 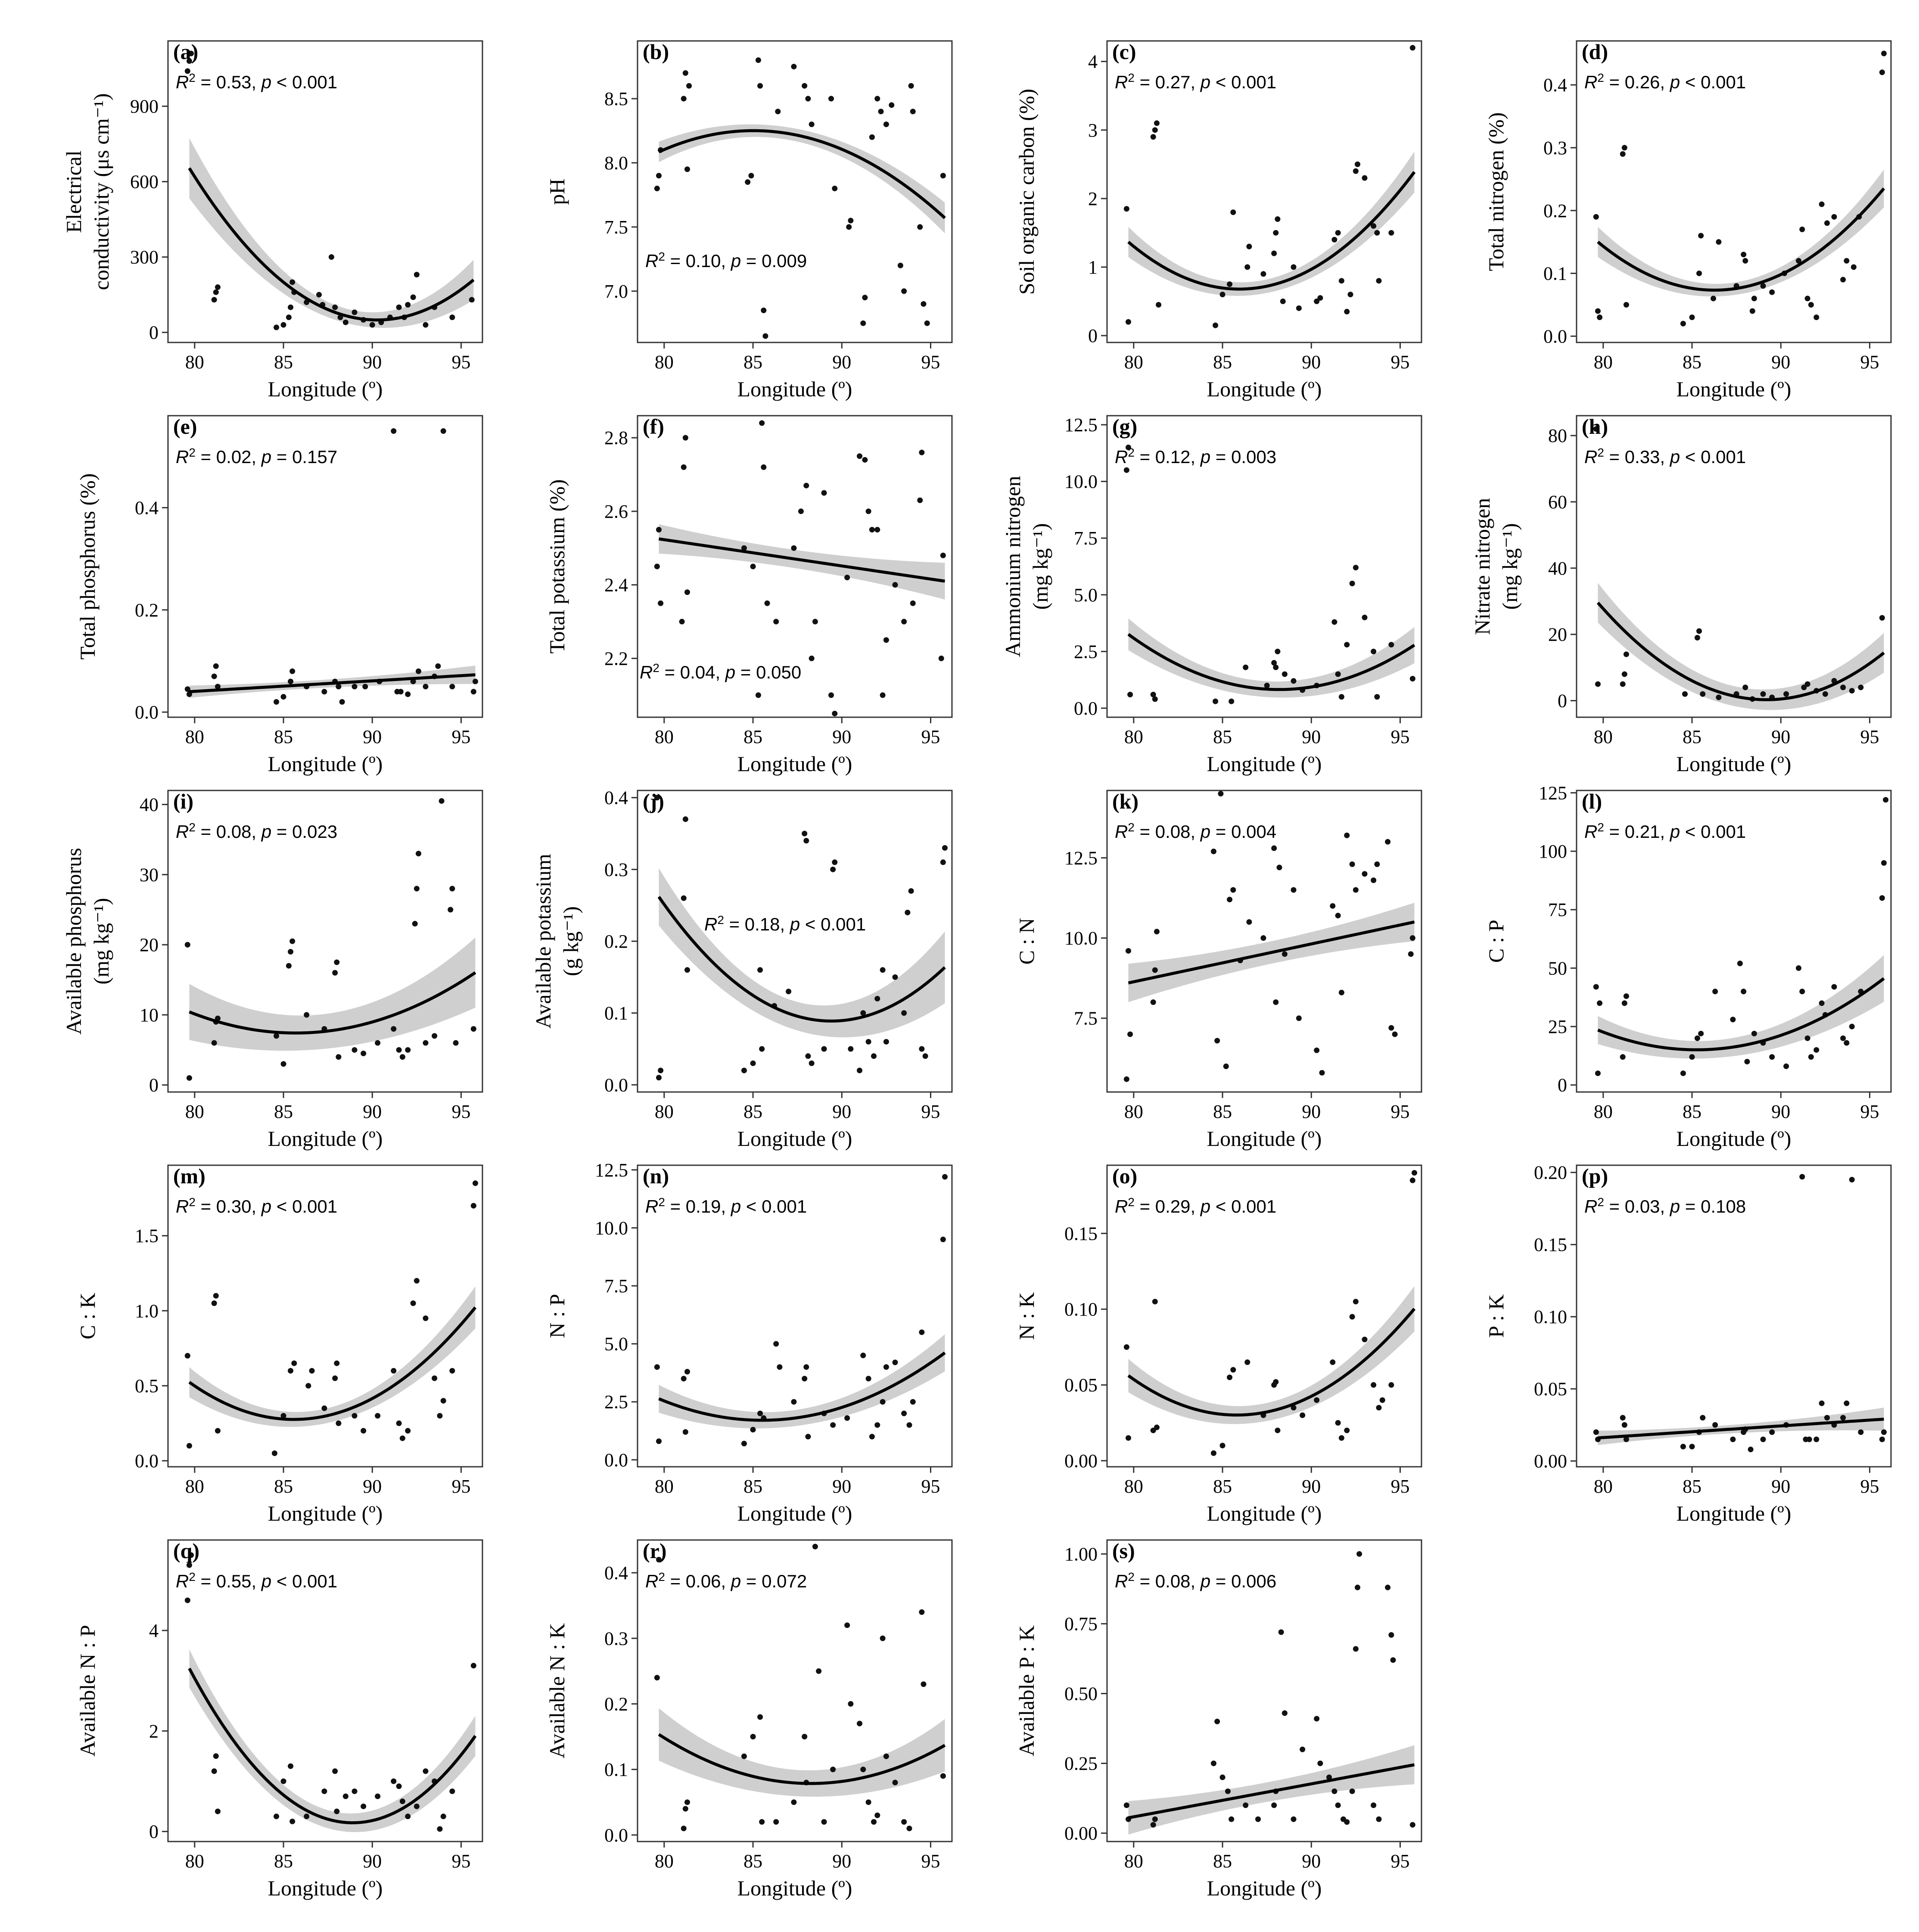 I want to click on panel-tag: (h), so click(x=1595, y=427).